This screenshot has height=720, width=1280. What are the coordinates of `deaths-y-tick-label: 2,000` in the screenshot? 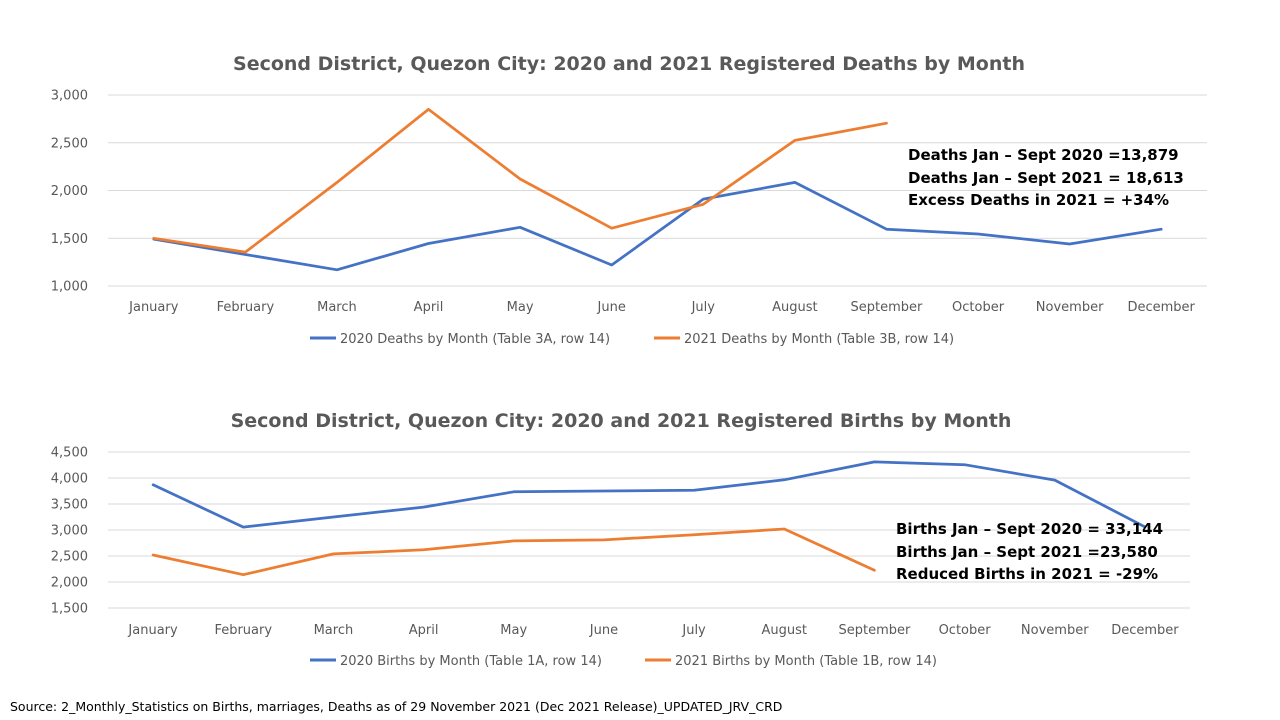 It's located at (69, 191).